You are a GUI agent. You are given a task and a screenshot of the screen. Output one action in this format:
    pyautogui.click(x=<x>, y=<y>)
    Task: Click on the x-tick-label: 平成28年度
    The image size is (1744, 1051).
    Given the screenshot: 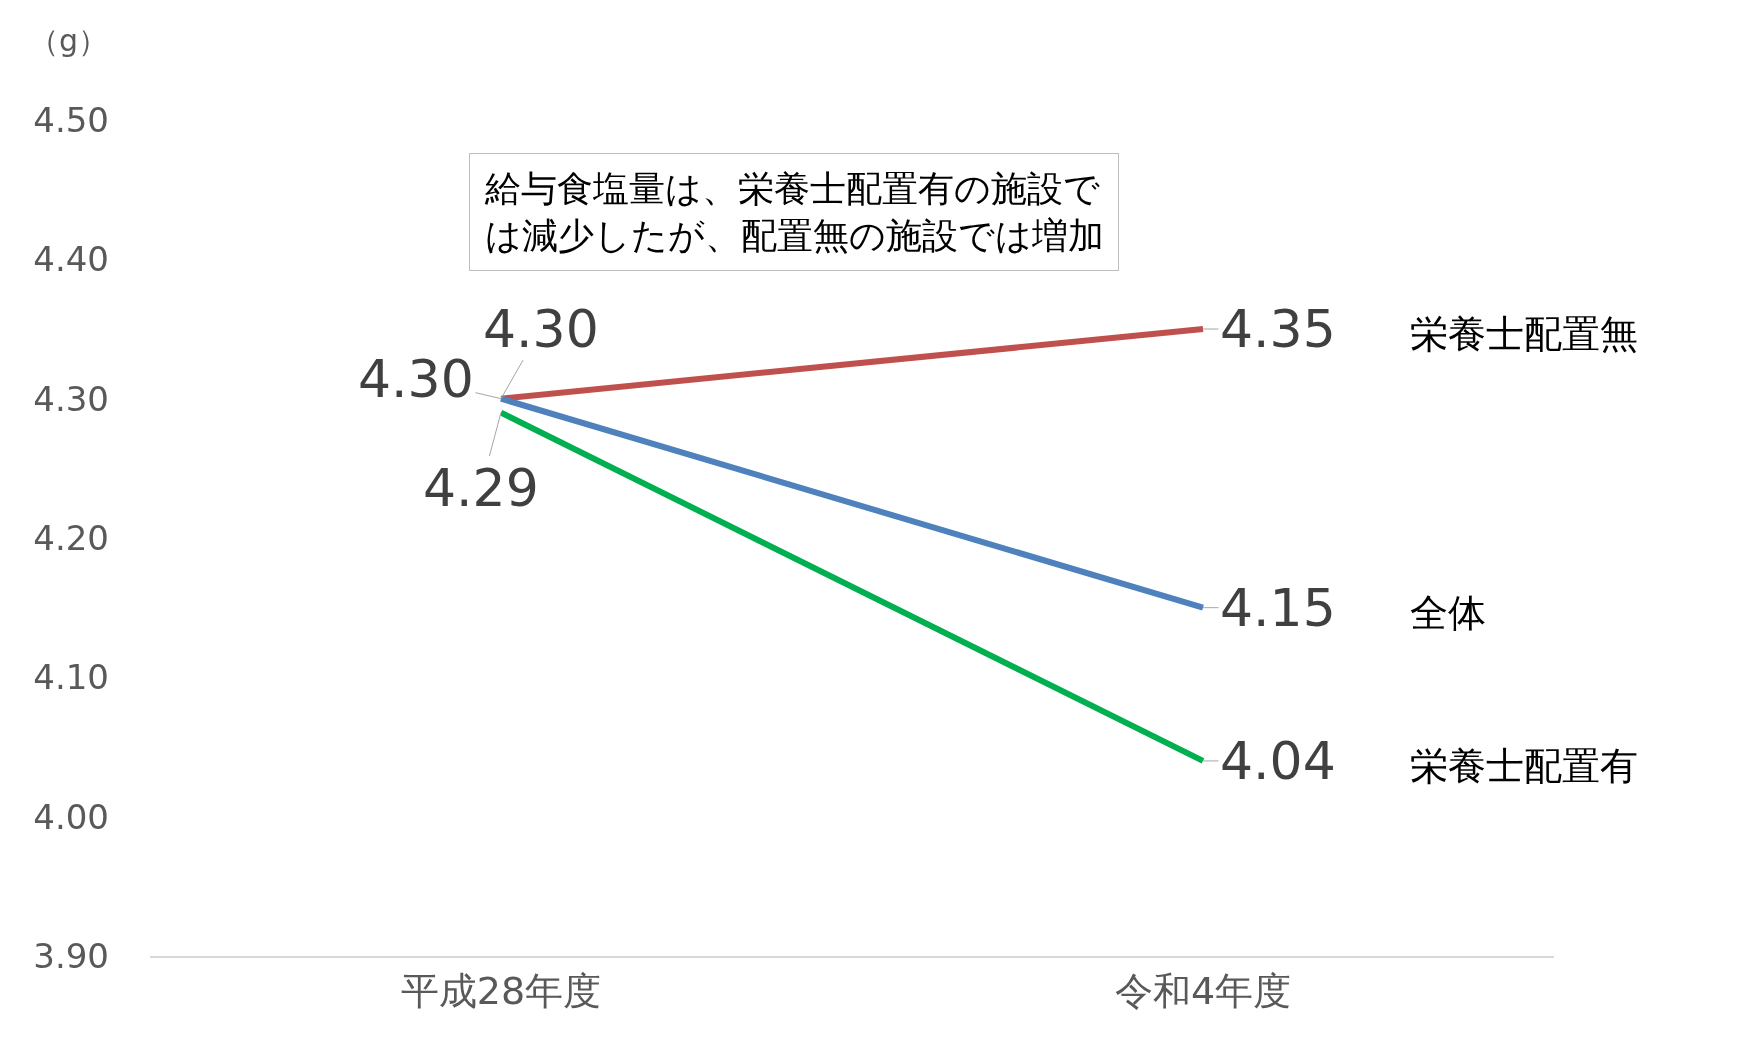 What is the action you would take?
    pyautogui.click(x=501, y=990)
    